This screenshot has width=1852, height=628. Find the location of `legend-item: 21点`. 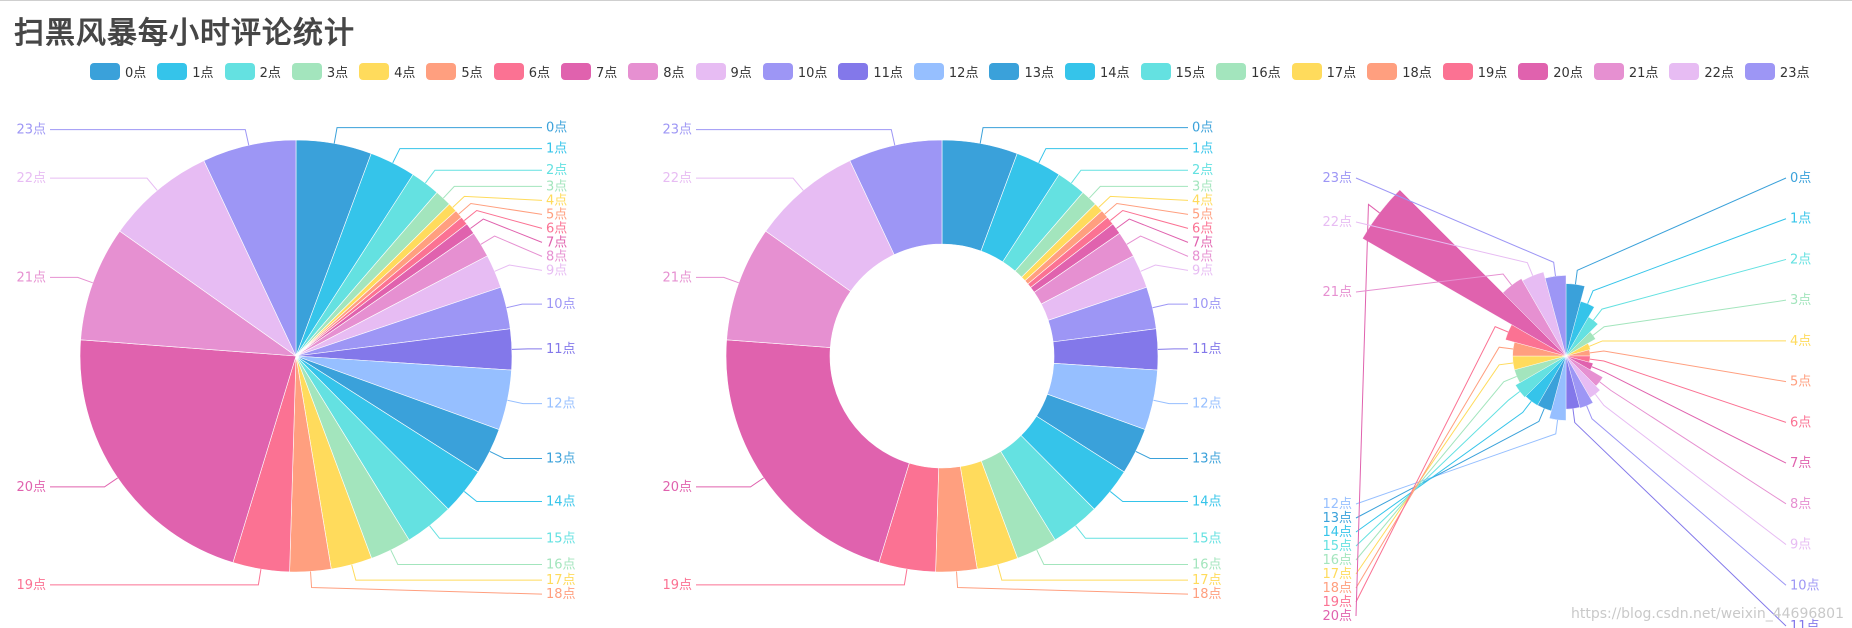

legend-item: 21点 is located at coordinates (1625, 71).